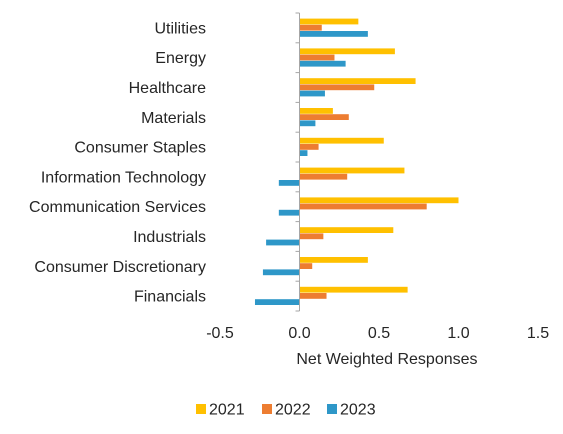 The height and width of the screenshot is (434, 563). What do you see at coordinates (307, 123) in the screenshot?
I see `bar-2023-materials` at bounding box center [307, 123].